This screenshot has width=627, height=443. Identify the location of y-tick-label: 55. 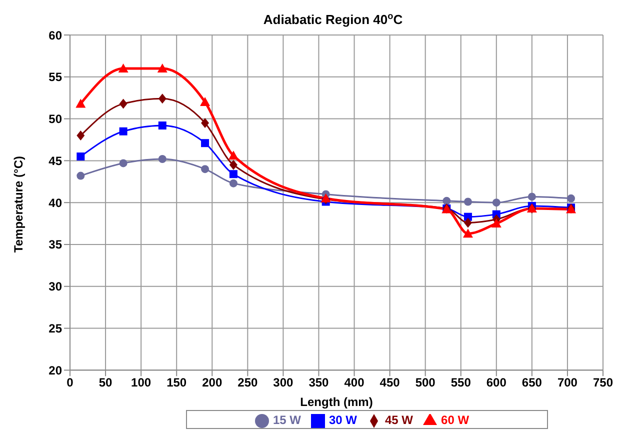
(55, 77).